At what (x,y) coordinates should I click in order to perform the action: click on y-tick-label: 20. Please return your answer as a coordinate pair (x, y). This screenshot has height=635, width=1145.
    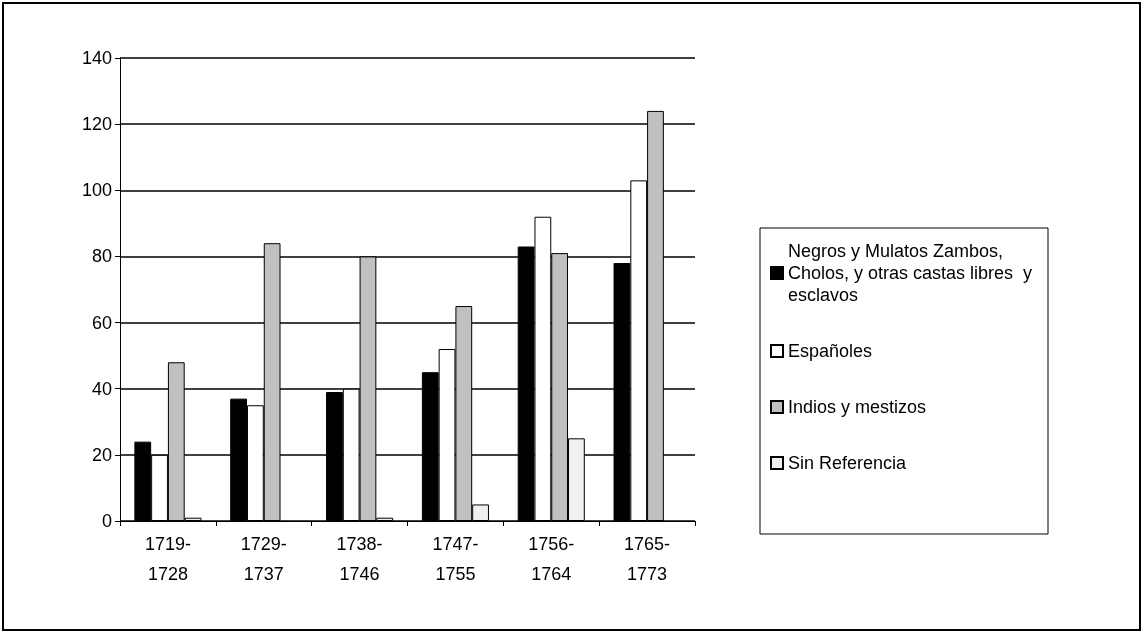
    Looking at the image, I should click on (101, 454).